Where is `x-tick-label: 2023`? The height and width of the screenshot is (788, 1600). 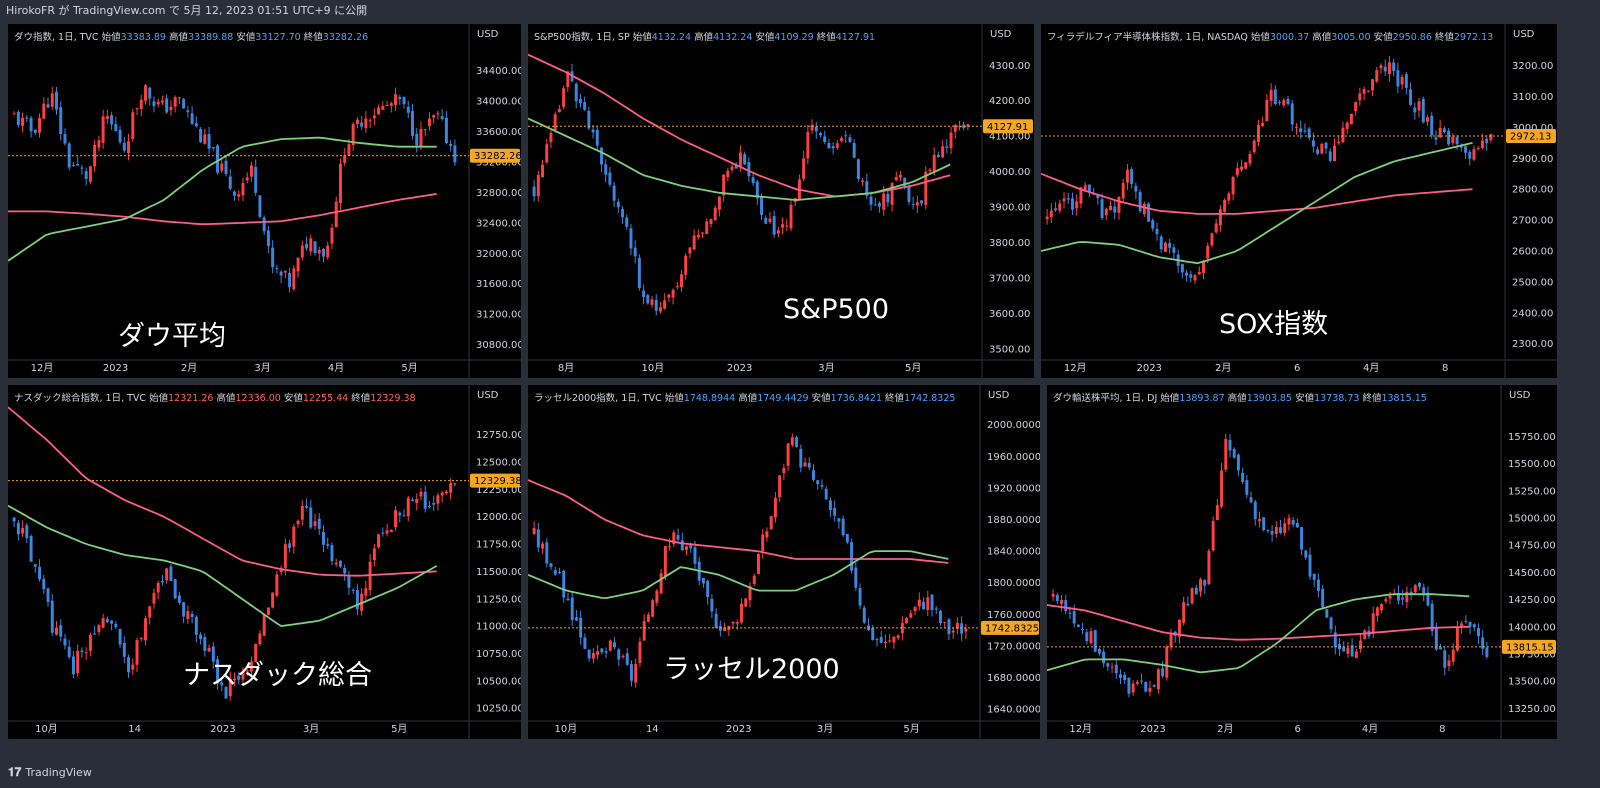 x-tick-label: 2023 is located at coordinates (222, 729).